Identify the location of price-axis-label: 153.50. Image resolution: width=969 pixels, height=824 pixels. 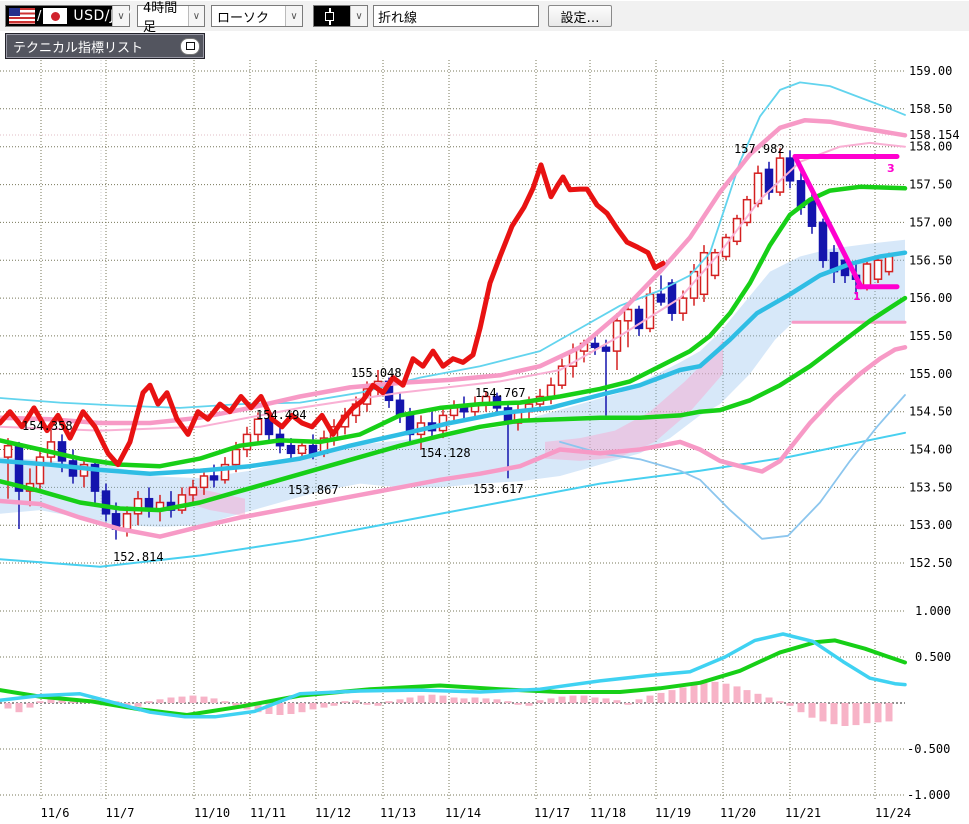
(930, 487).